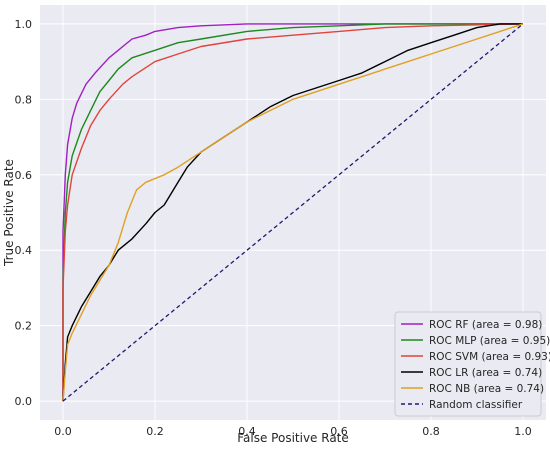 The width and height of the screenshot is (550, 450). What do you see at coordinates (24, 401) in the screenshot?
I see `y-tick-label: 0.0` at bounding box center [24, 401].